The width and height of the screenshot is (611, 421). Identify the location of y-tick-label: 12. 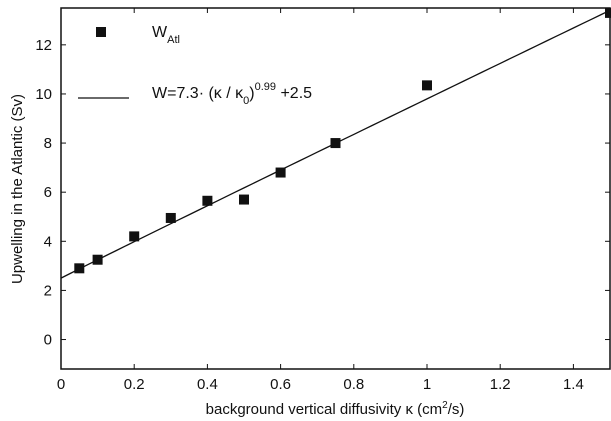
(43, 45).